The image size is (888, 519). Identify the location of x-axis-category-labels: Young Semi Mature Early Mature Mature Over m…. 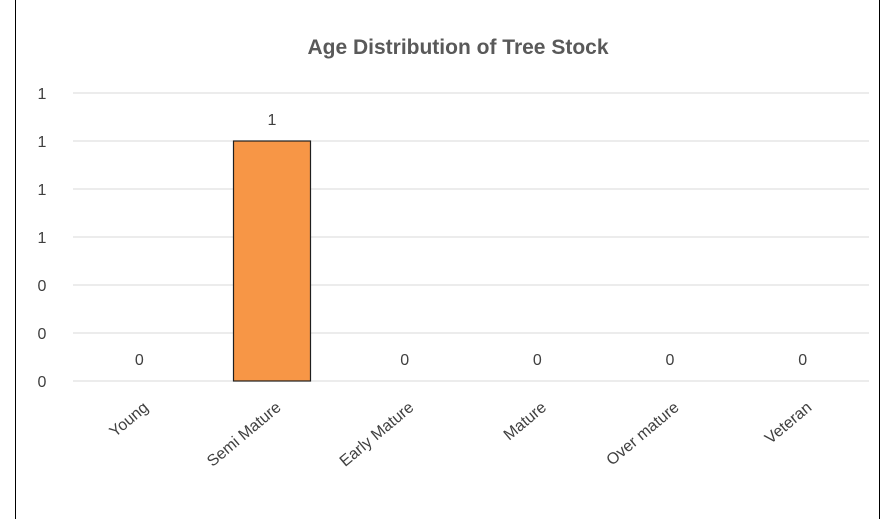
(461, 434).